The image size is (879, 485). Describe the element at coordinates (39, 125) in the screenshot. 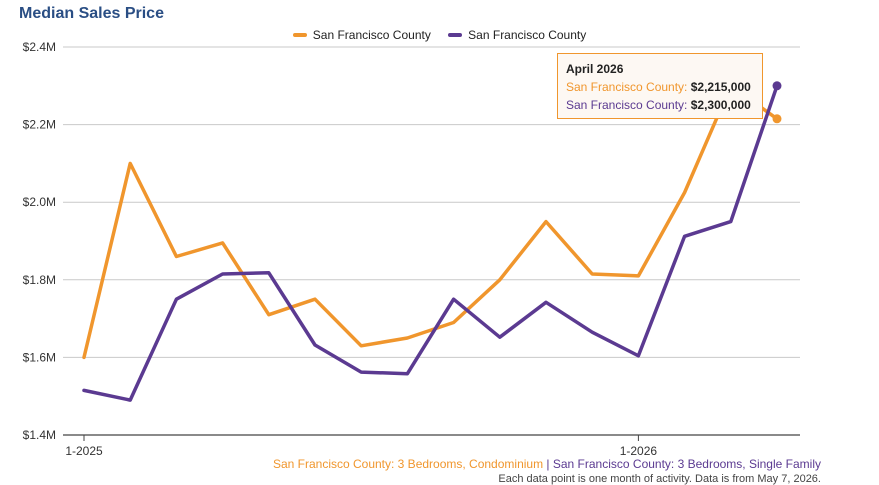

I see `y-tick-label: $2.2M` at that location.